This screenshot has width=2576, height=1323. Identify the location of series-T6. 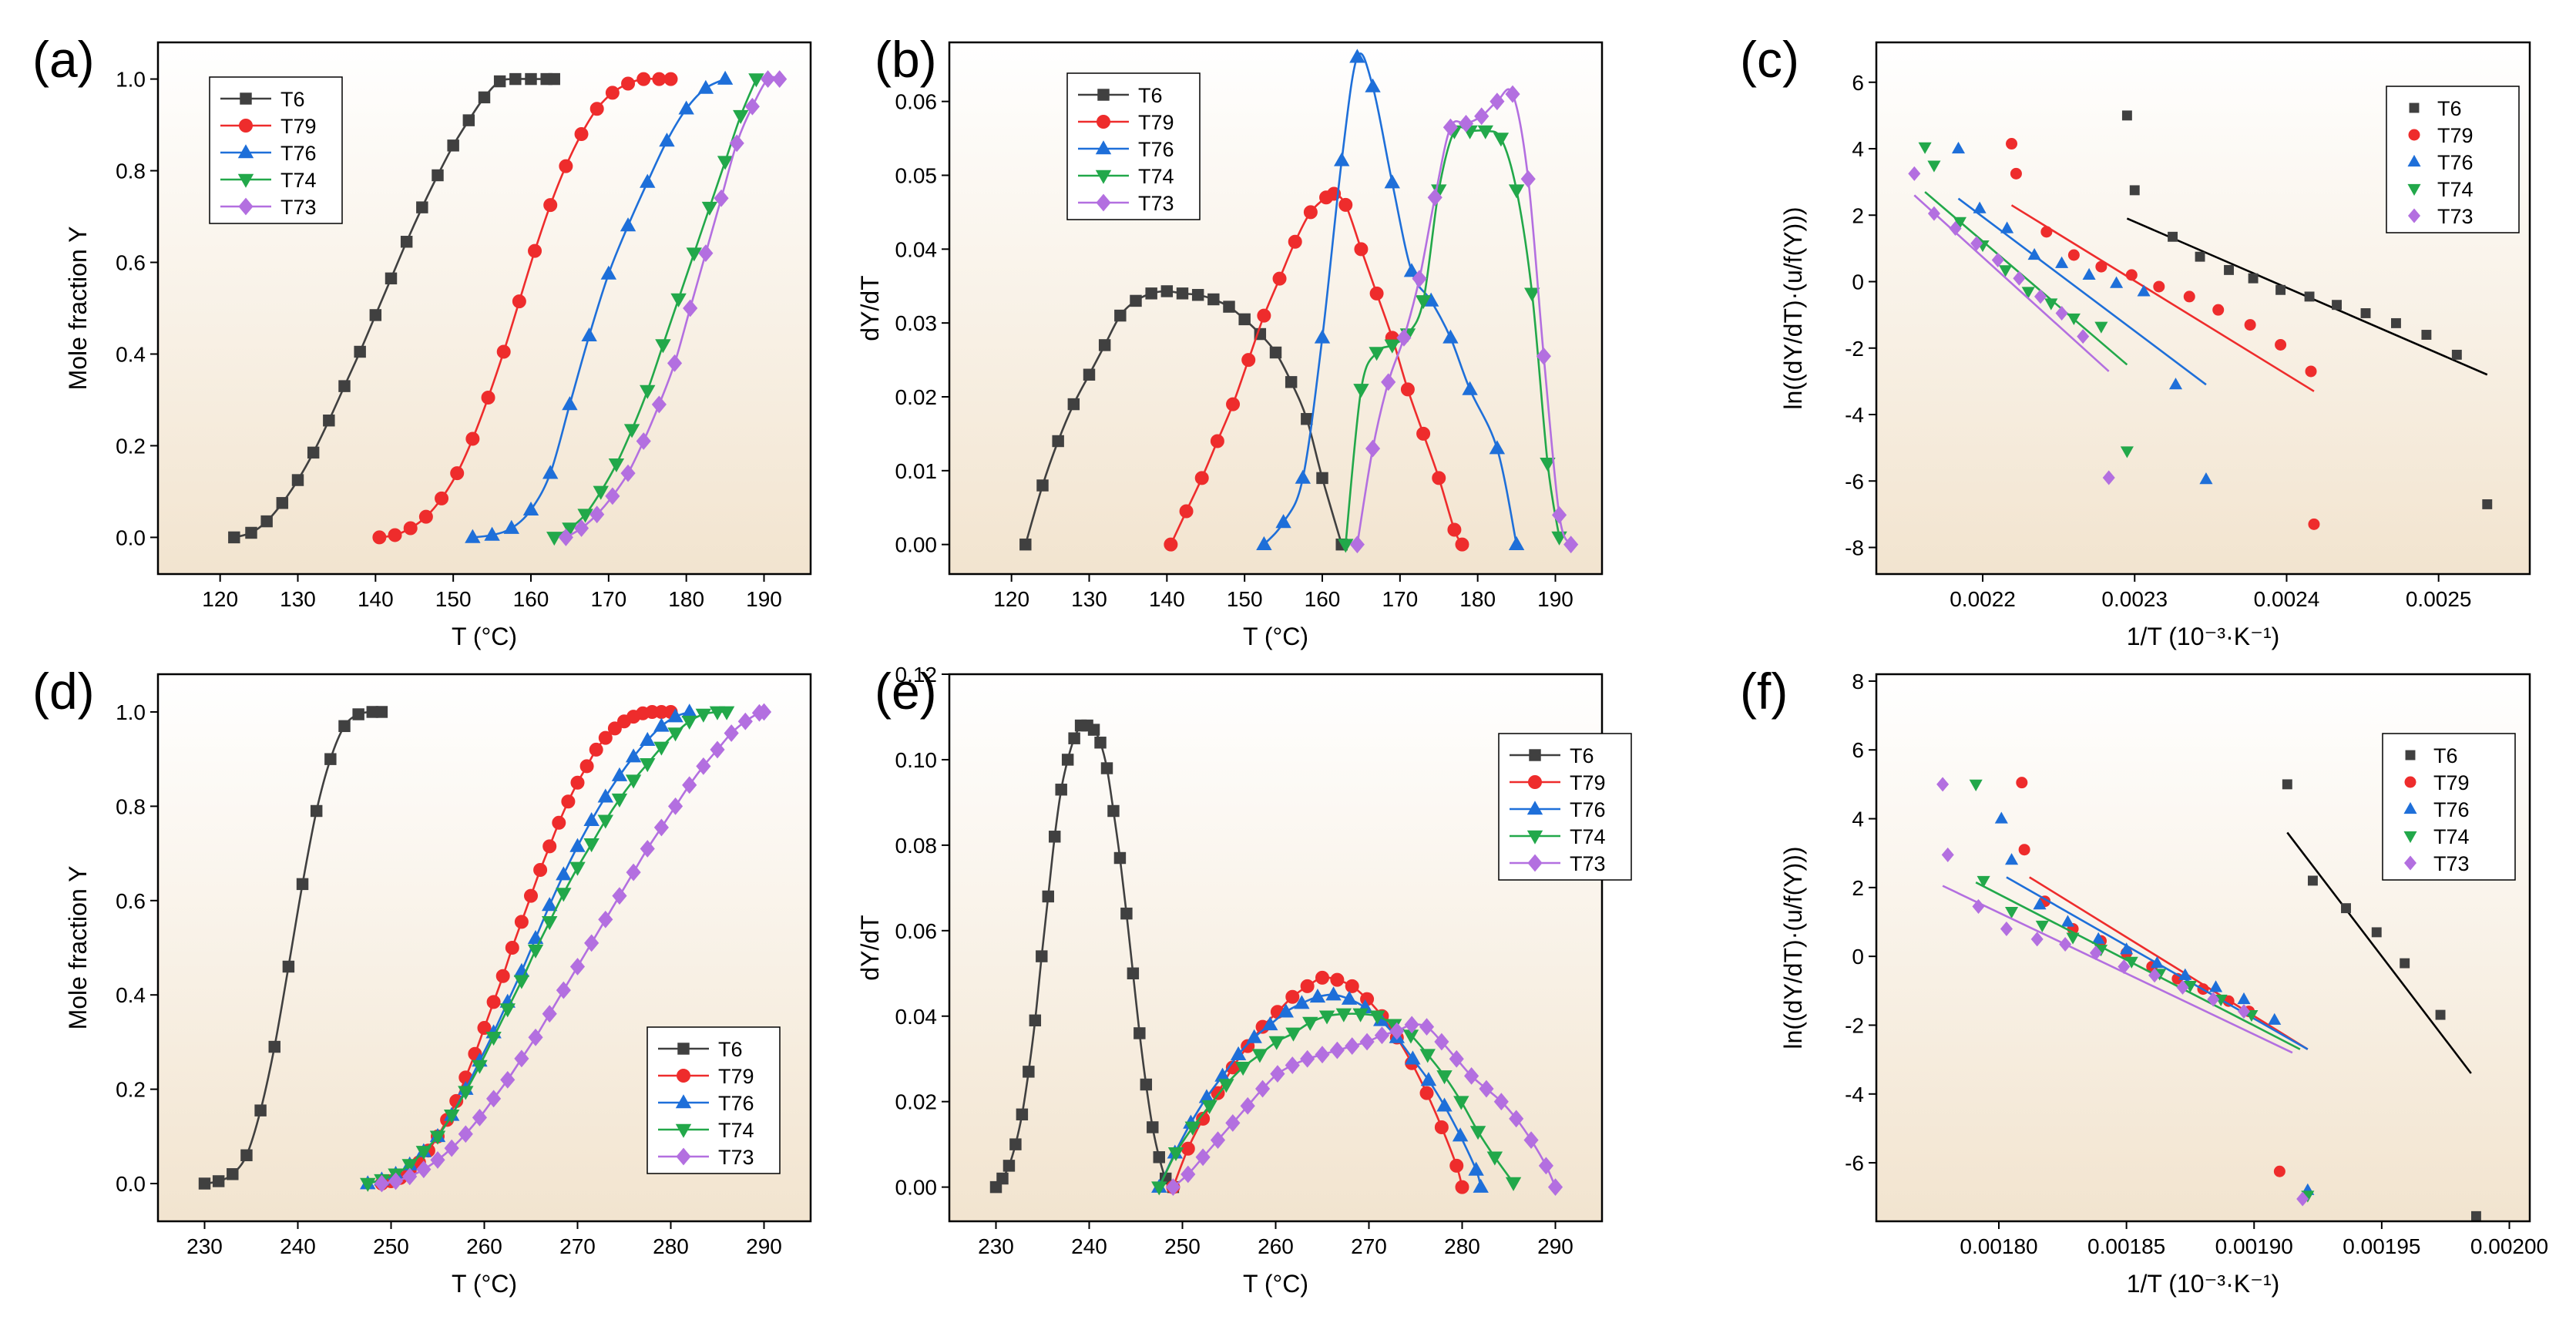
(1084, 956).